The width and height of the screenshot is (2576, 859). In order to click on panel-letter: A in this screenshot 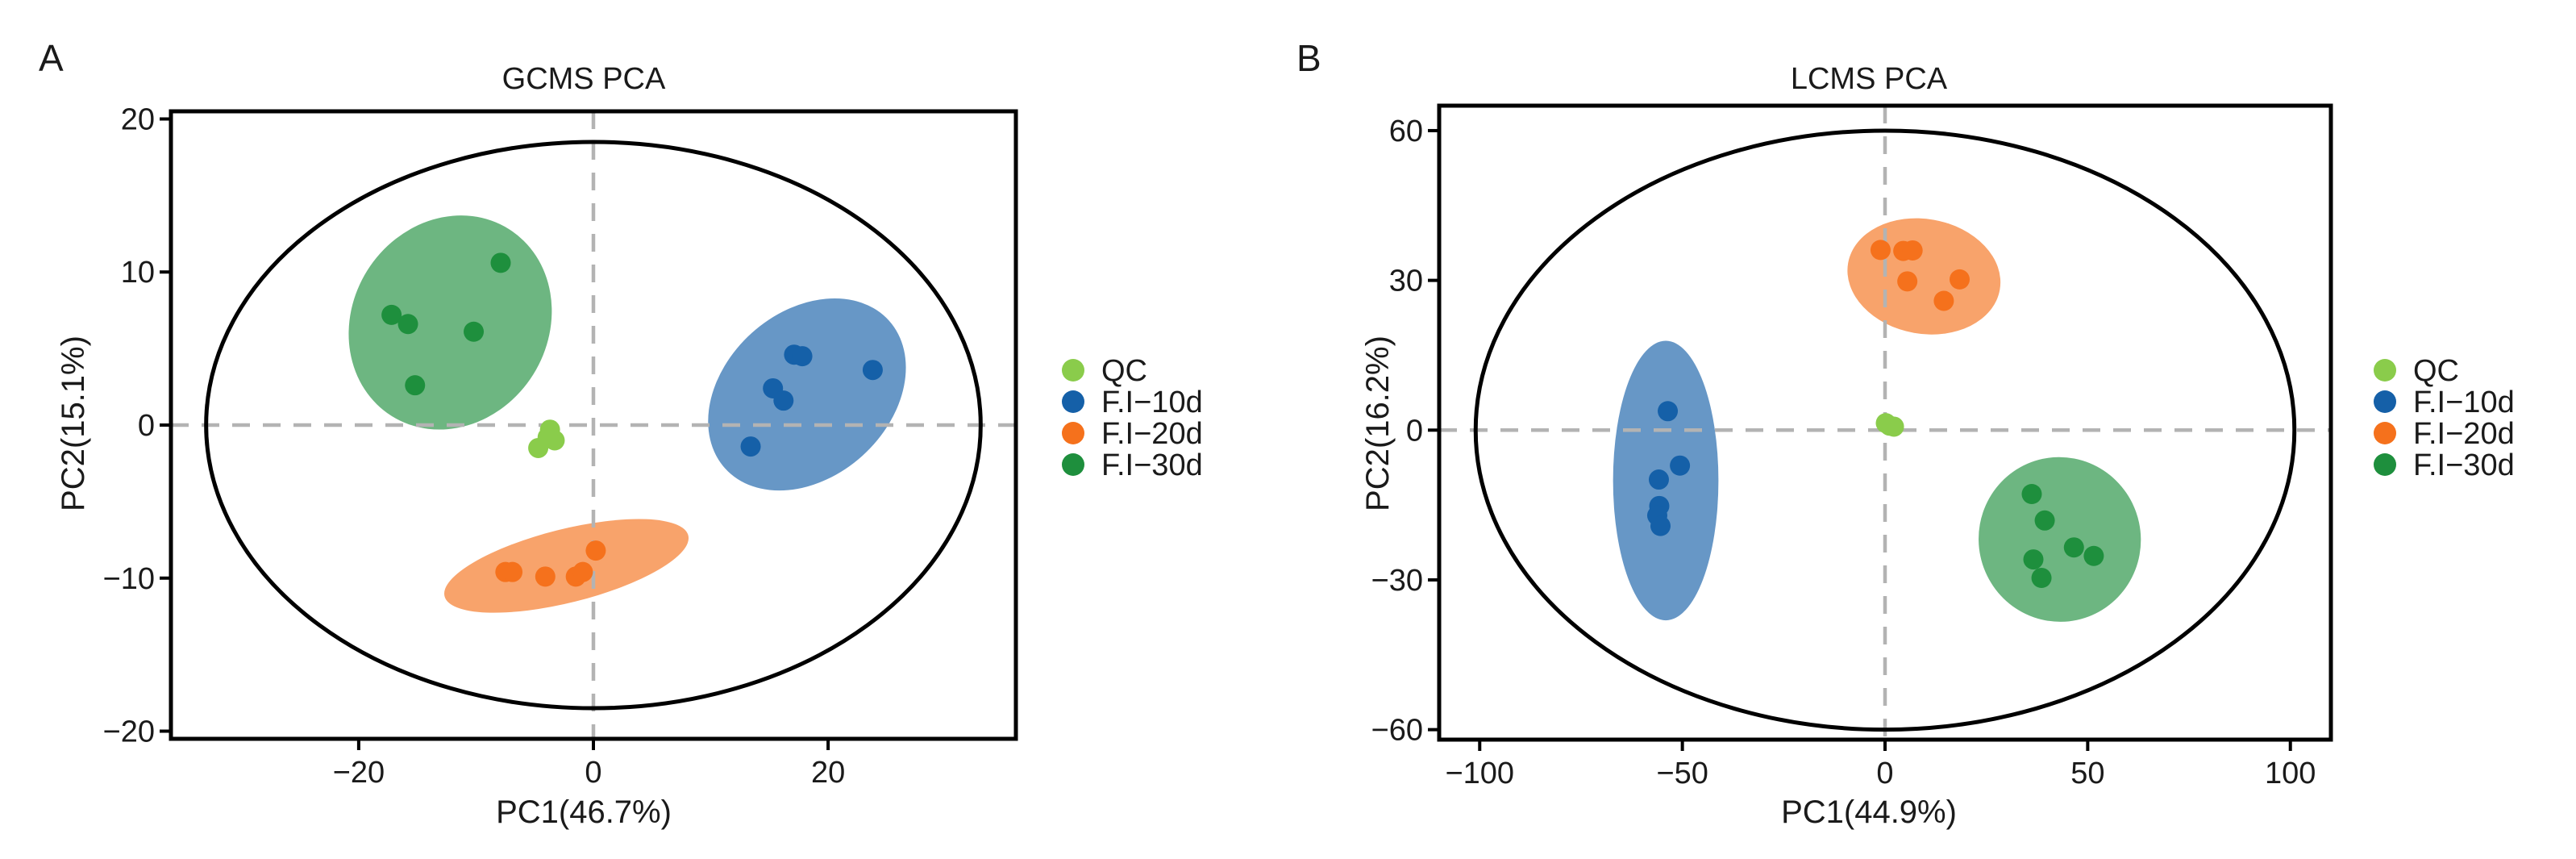, I will do `click(52, 58)`.